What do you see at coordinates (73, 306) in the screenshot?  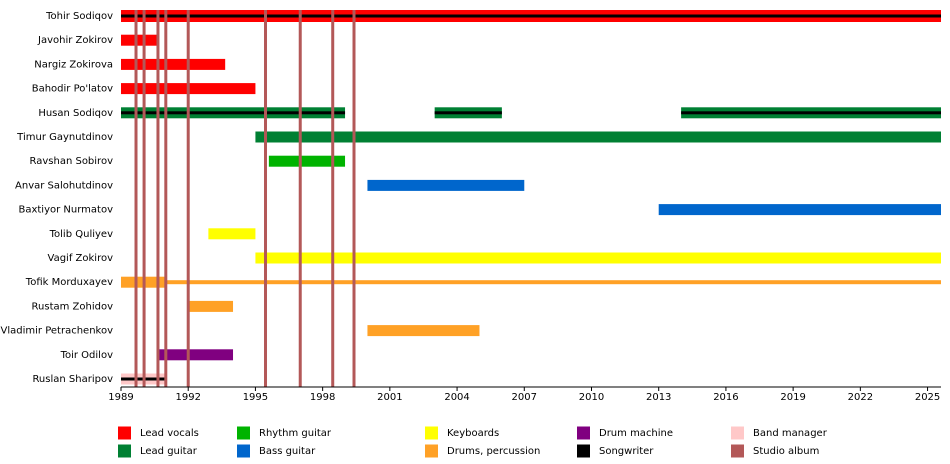 I see `member-label: Rustam Zohidov` at bounding box center [73, 306].